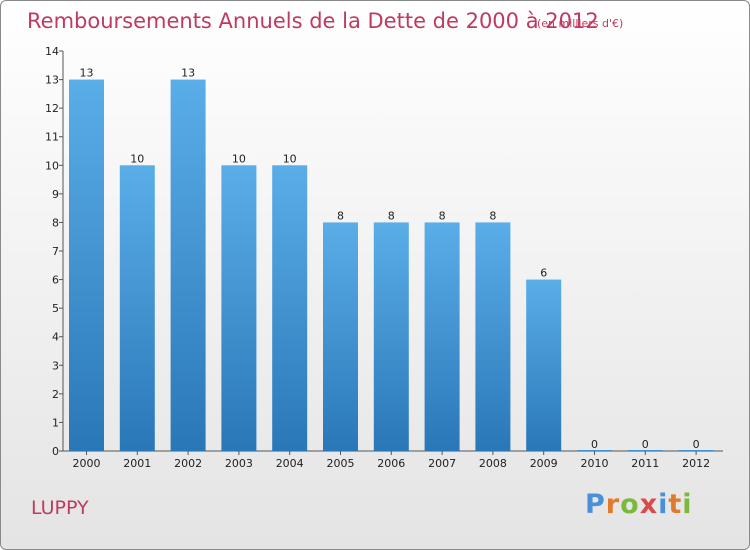  I want to click on y-tick-label: 13, so click(52, 80).